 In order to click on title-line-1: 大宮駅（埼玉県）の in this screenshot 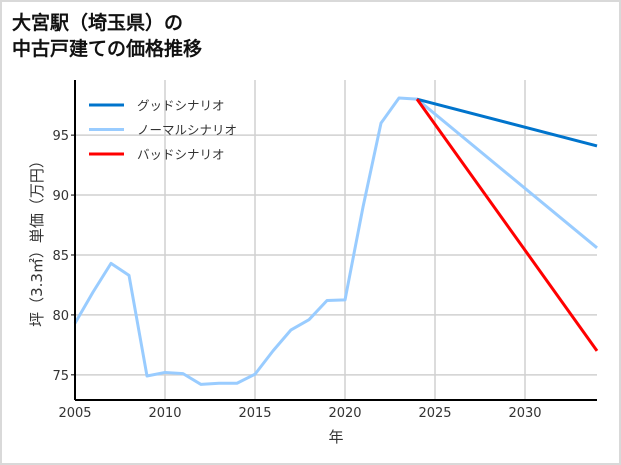, I will do `click(98, 23)`.